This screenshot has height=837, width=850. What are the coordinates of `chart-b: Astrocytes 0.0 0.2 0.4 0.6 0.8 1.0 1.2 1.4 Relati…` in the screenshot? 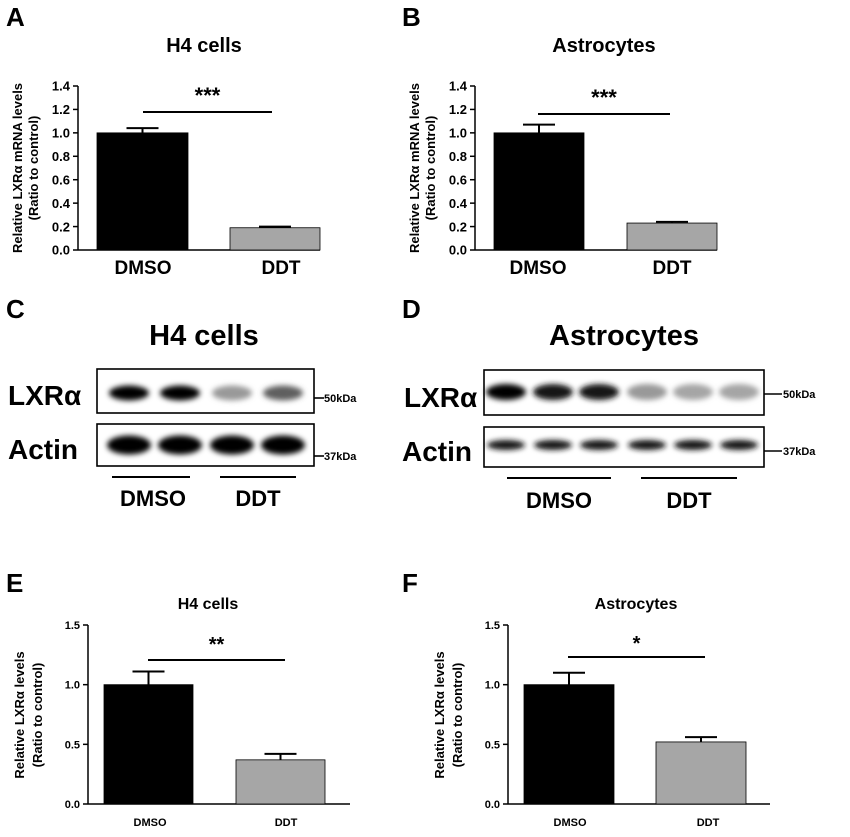 It's located at (562, 157).